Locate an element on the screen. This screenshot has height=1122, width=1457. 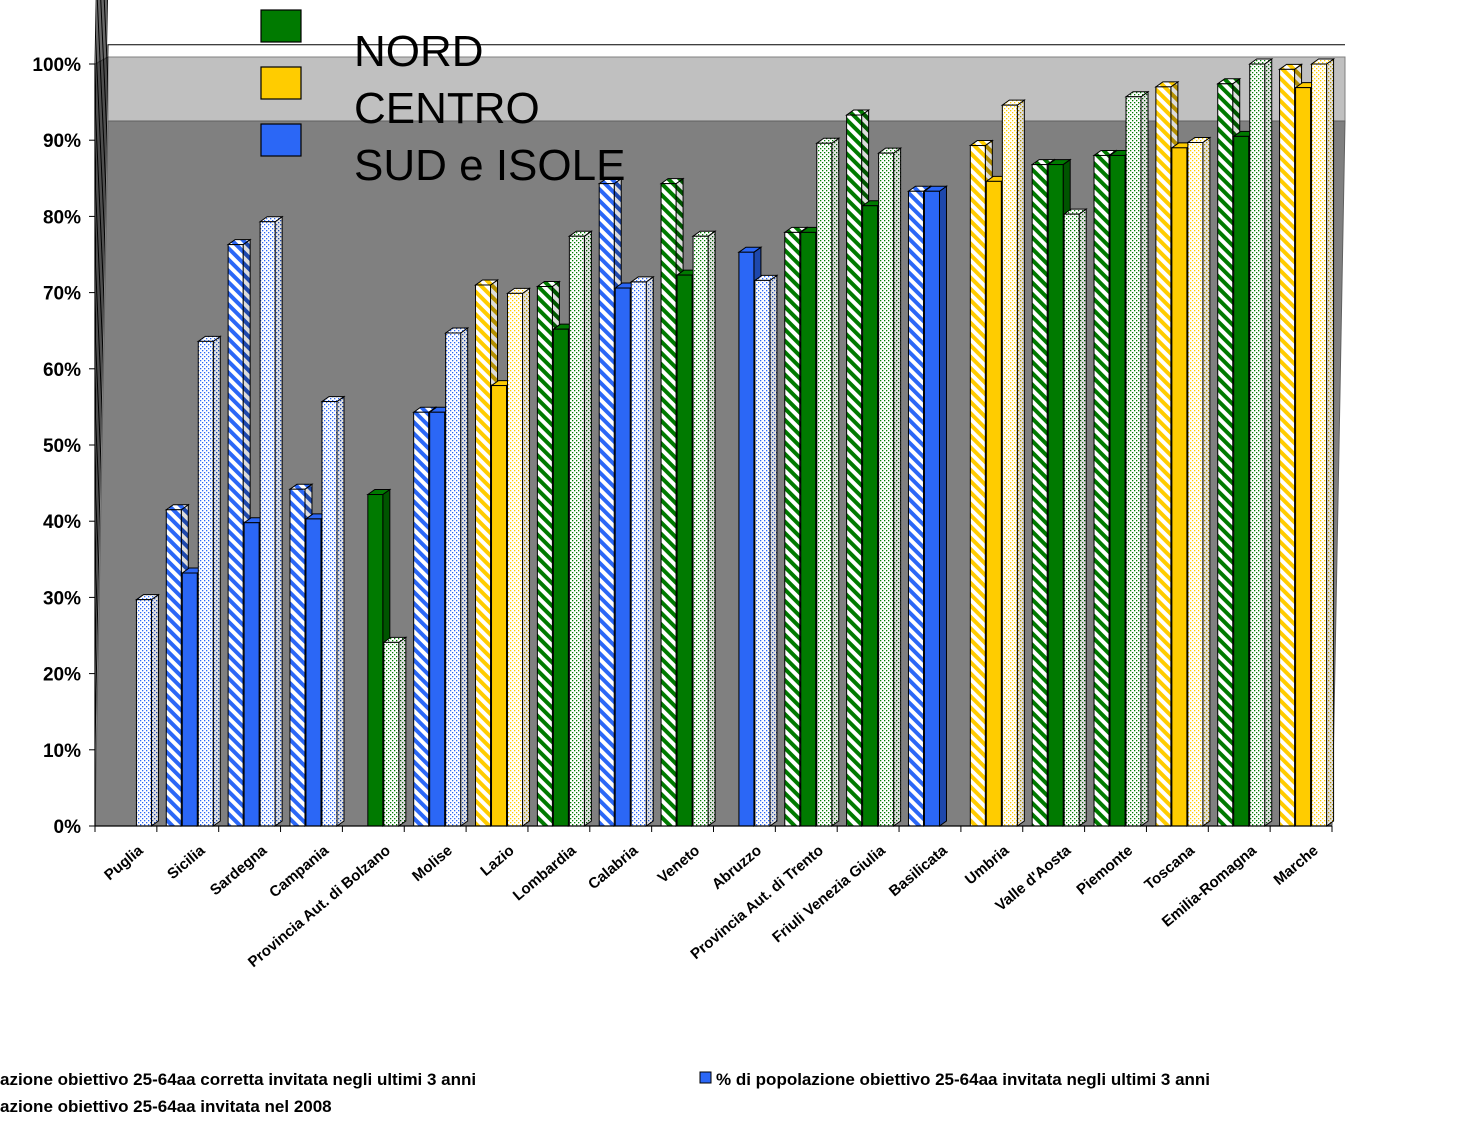
series-legend-swatch is located at coordinates (705, 1077).